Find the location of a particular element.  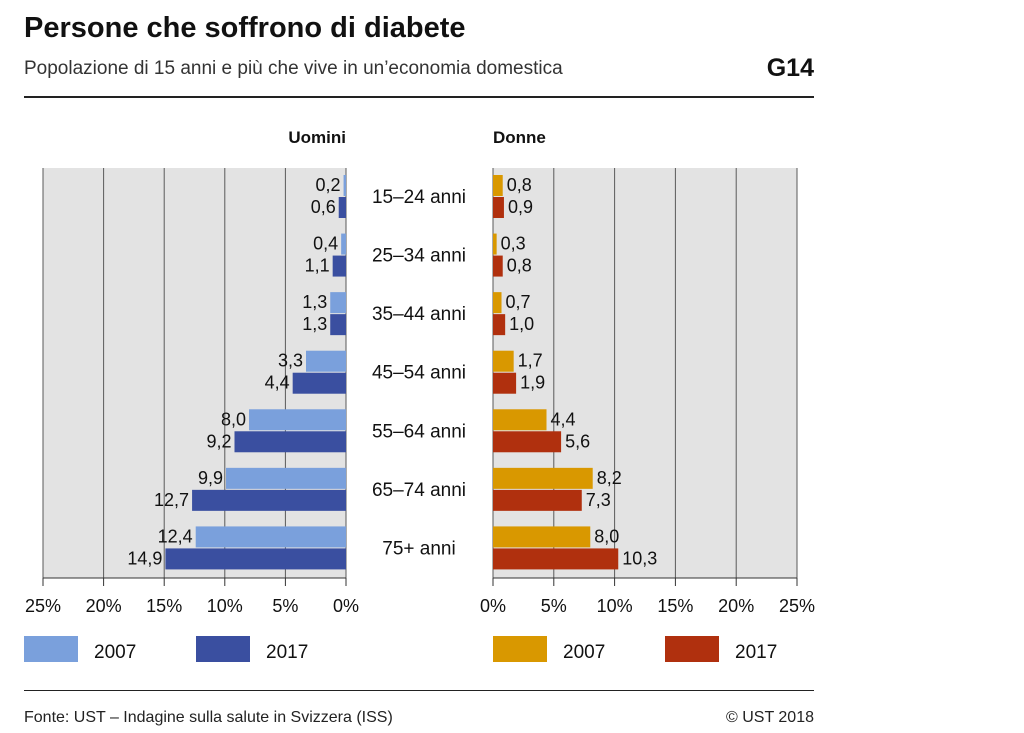

data-label: 1,1 is located at coordinates (317, 266).